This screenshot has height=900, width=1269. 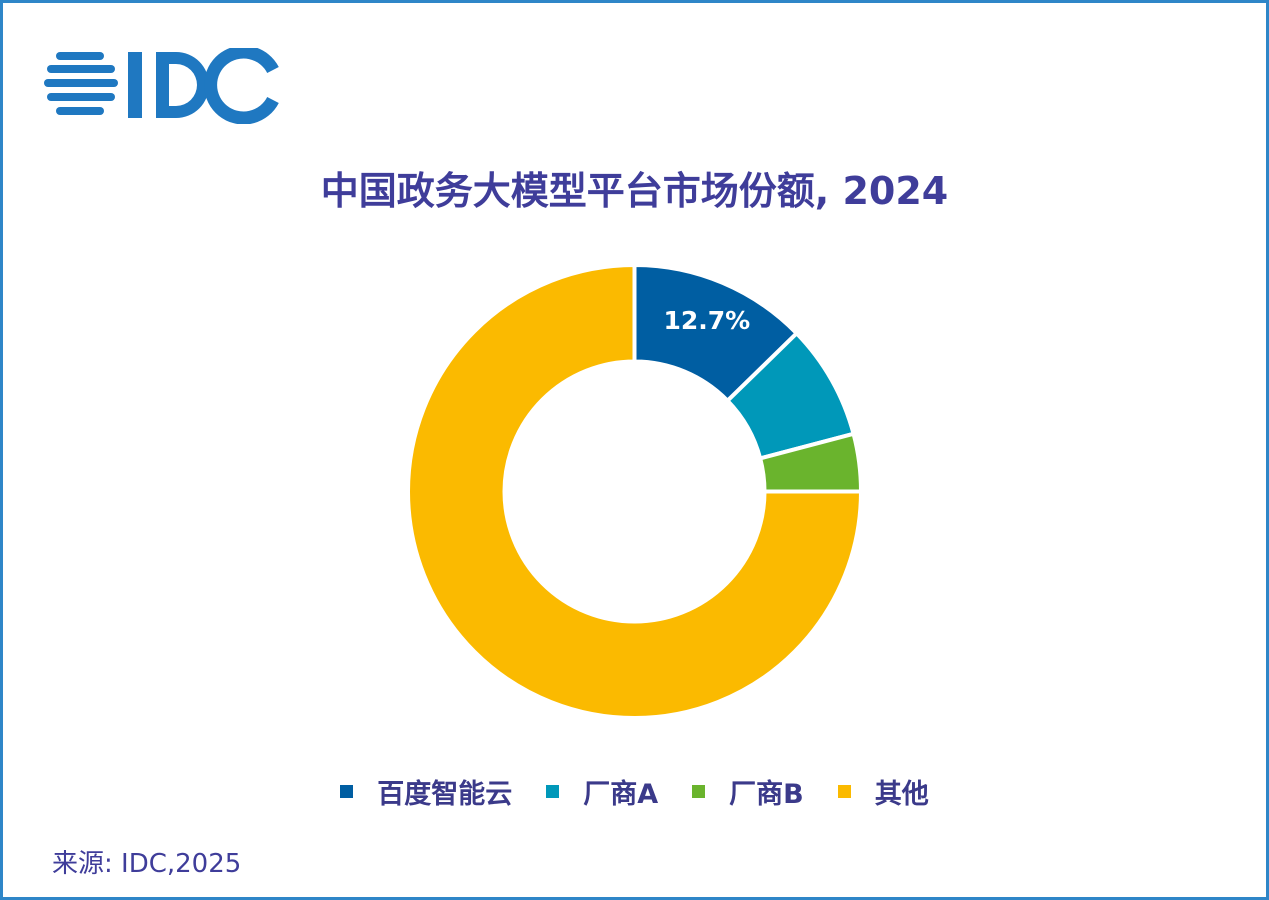 I want to click on legend-item: 厂商B, so click(x=748, y=791).